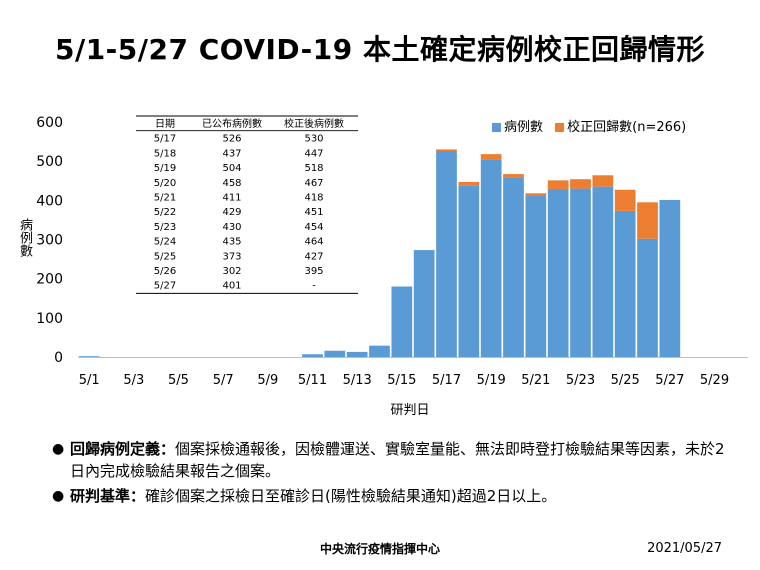 This screenshot has width=760, height=570. What do you see at coordinates (165, 256) in the screenshot?
I see `table-cell: 5/25` at bounding box center [165, 256].